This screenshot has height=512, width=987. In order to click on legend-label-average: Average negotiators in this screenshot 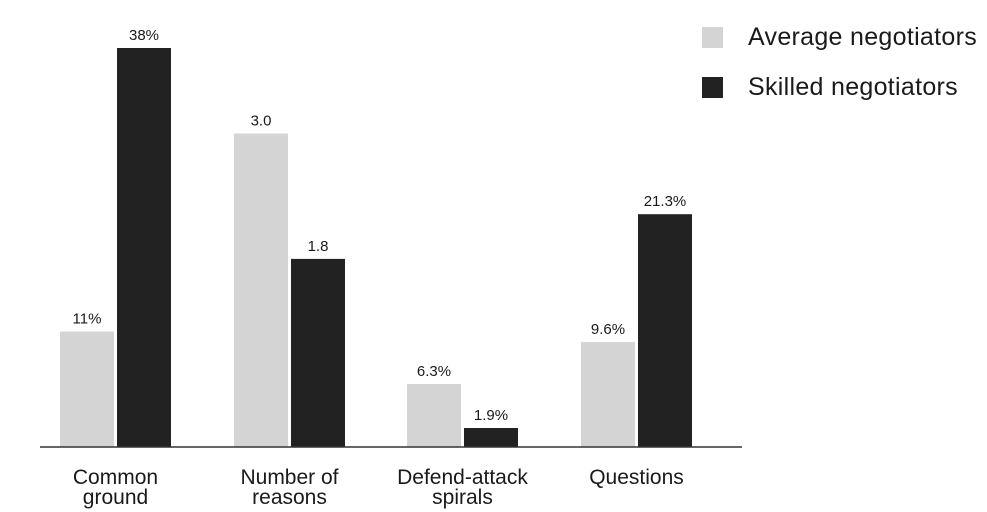, I will do `click(863, 36)`.